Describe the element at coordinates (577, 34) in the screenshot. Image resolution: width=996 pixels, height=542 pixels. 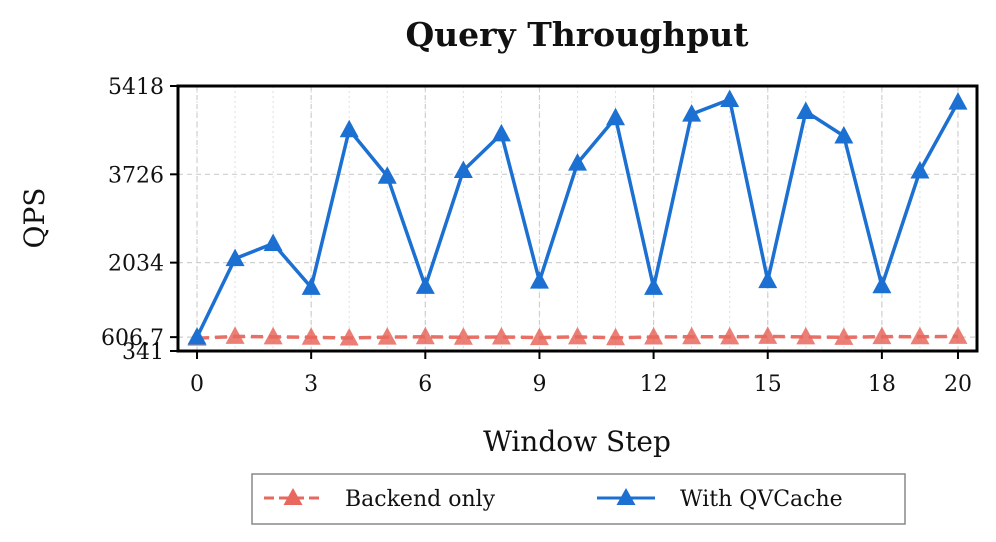
I see `chart-title: Query Throughput` at that location.